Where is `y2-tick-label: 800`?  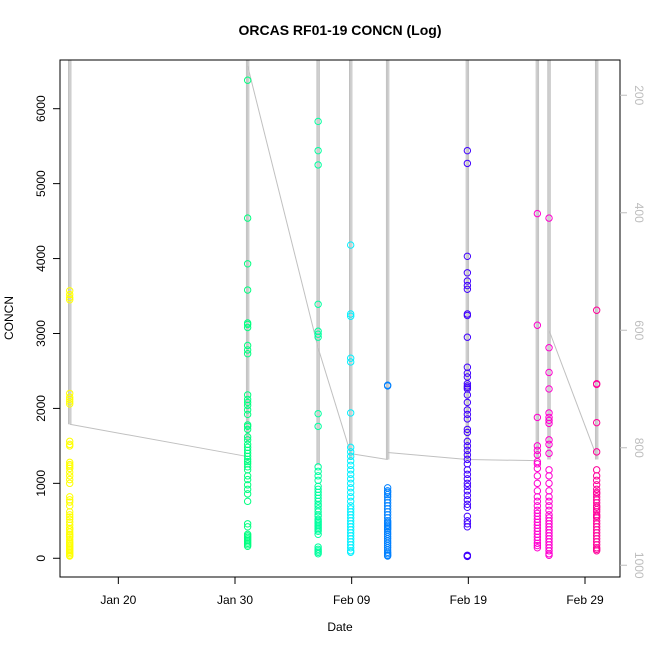
y2-tick-label: 800 is located at coordinates (639, 448).